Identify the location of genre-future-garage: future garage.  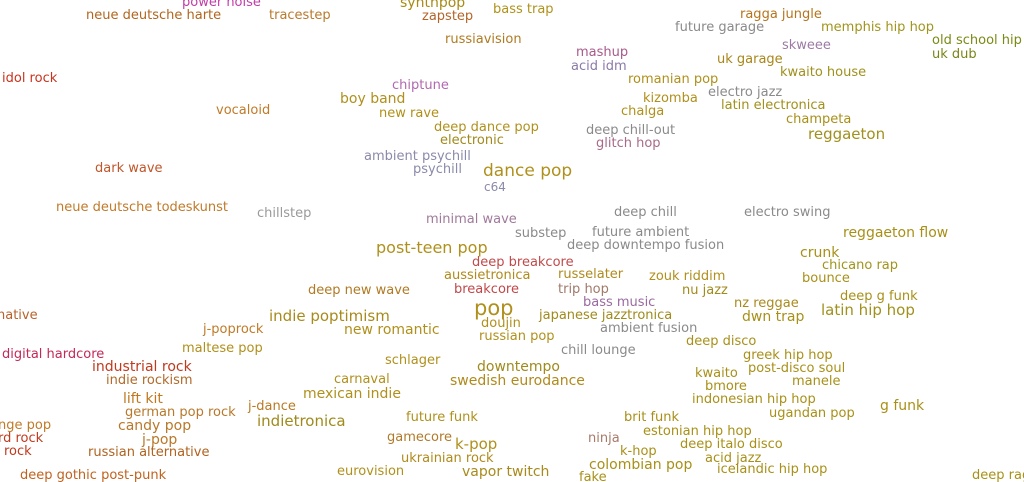
(720, 27).